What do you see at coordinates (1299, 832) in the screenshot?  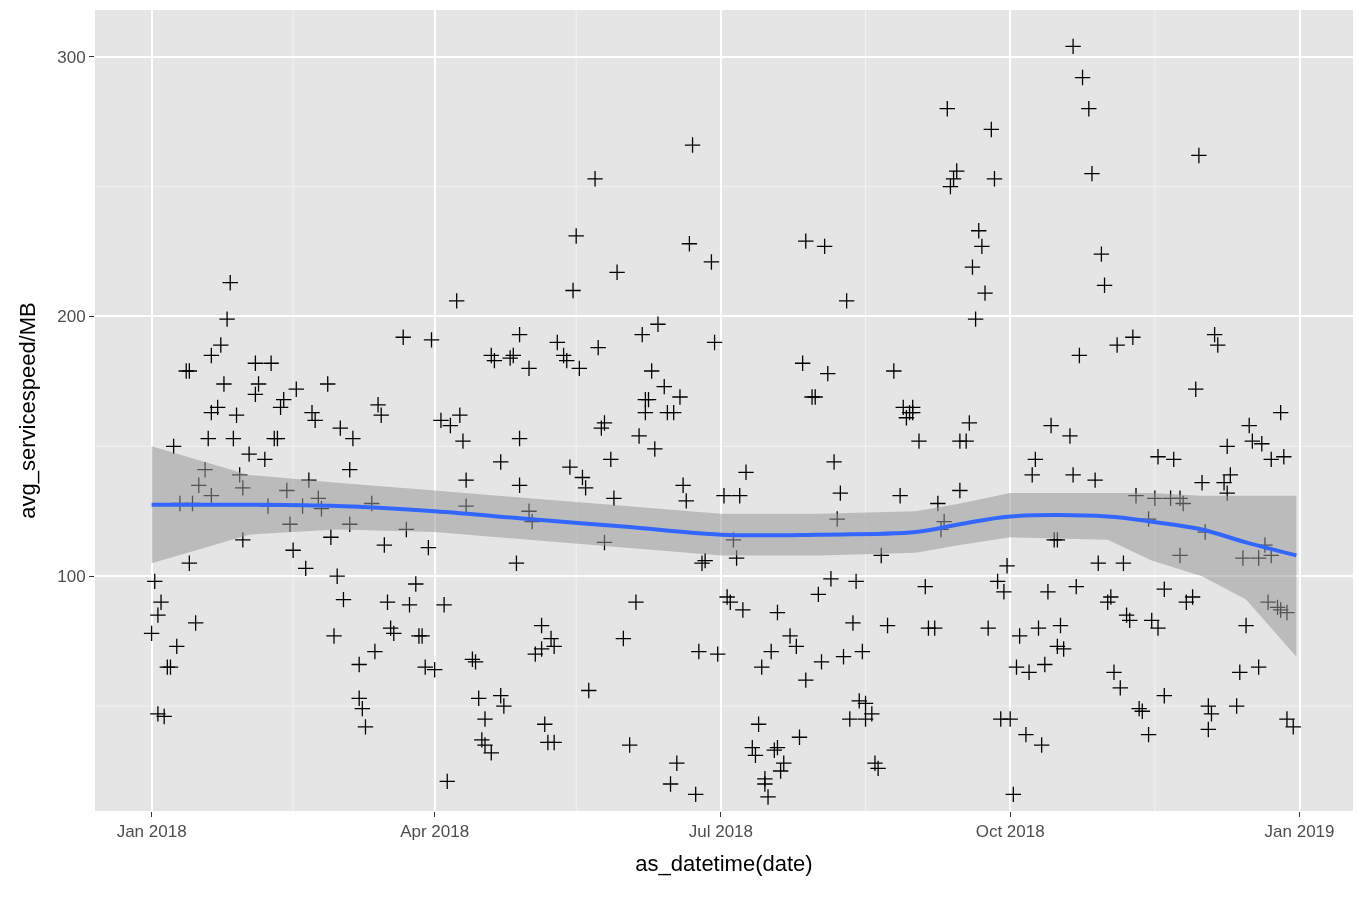 I see `x-tick-label: Jan 2019` at bounding box center [1299, 832].